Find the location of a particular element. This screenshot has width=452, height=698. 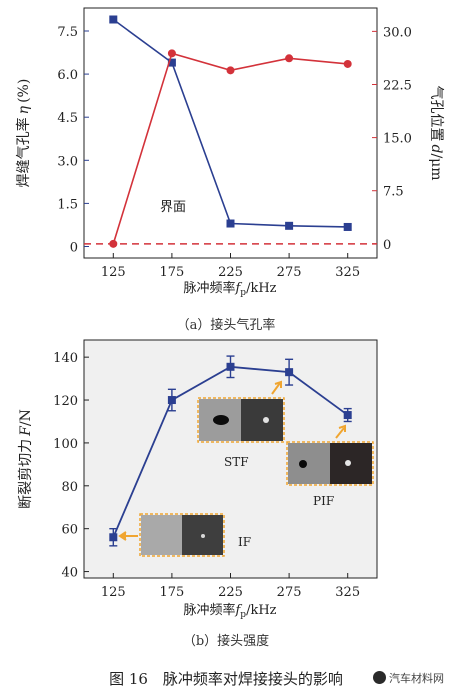

inset-pif: PIF is located at coordinates (330, 466).